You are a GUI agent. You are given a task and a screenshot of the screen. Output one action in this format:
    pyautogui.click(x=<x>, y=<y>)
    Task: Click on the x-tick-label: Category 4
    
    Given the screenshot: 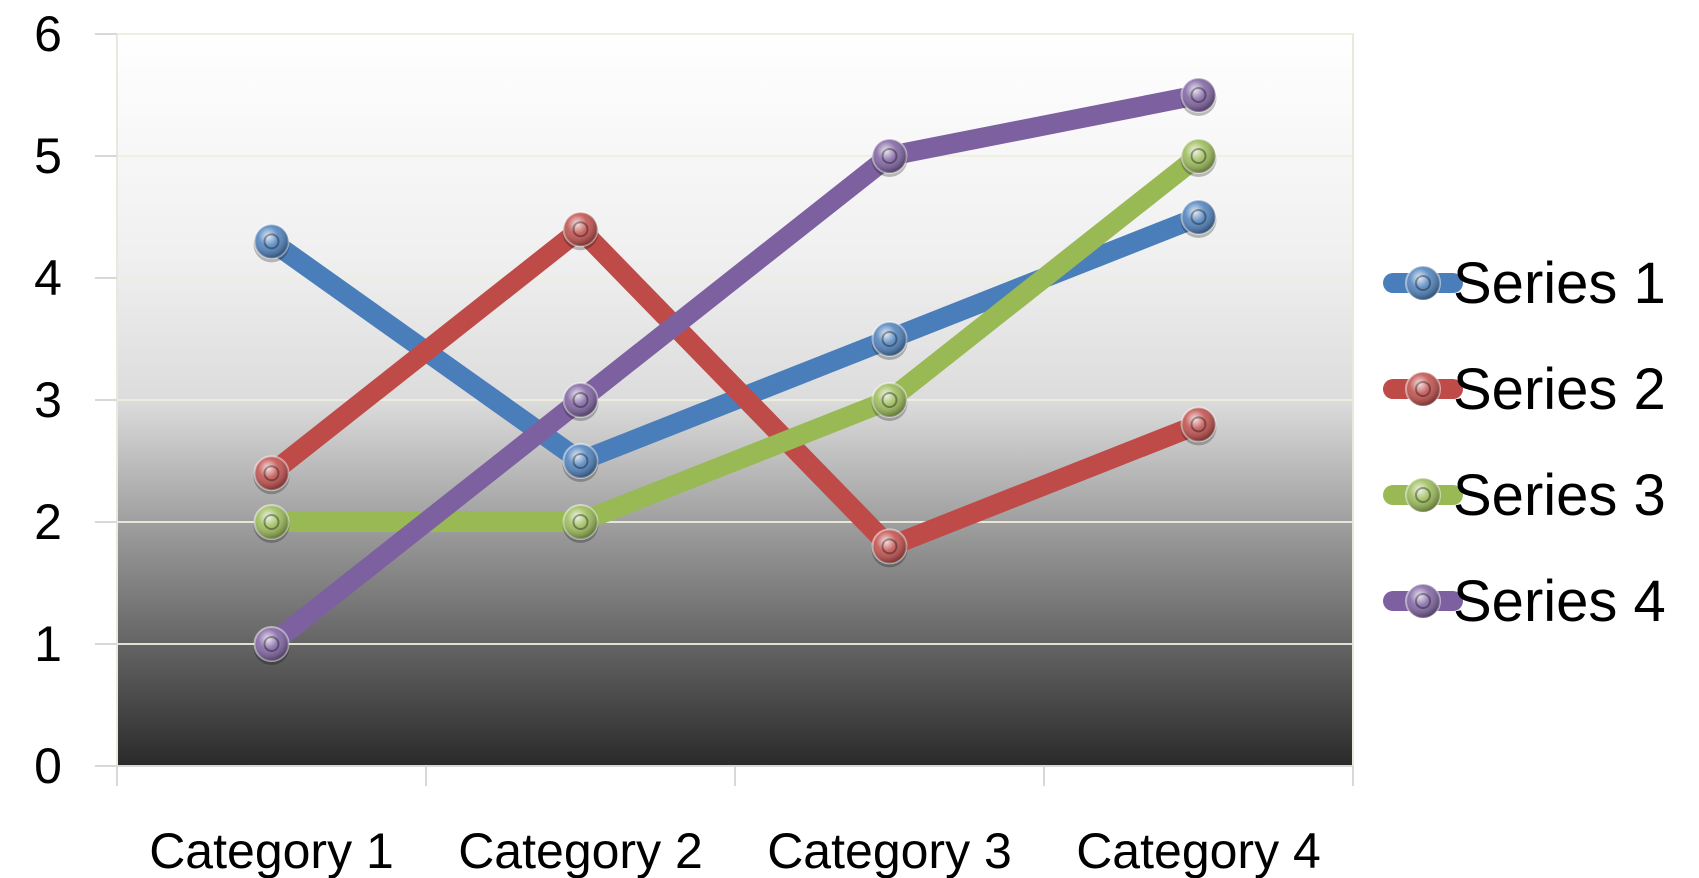 What is the action you would take?
    pyautogui.click(x=1198, y=850)
    